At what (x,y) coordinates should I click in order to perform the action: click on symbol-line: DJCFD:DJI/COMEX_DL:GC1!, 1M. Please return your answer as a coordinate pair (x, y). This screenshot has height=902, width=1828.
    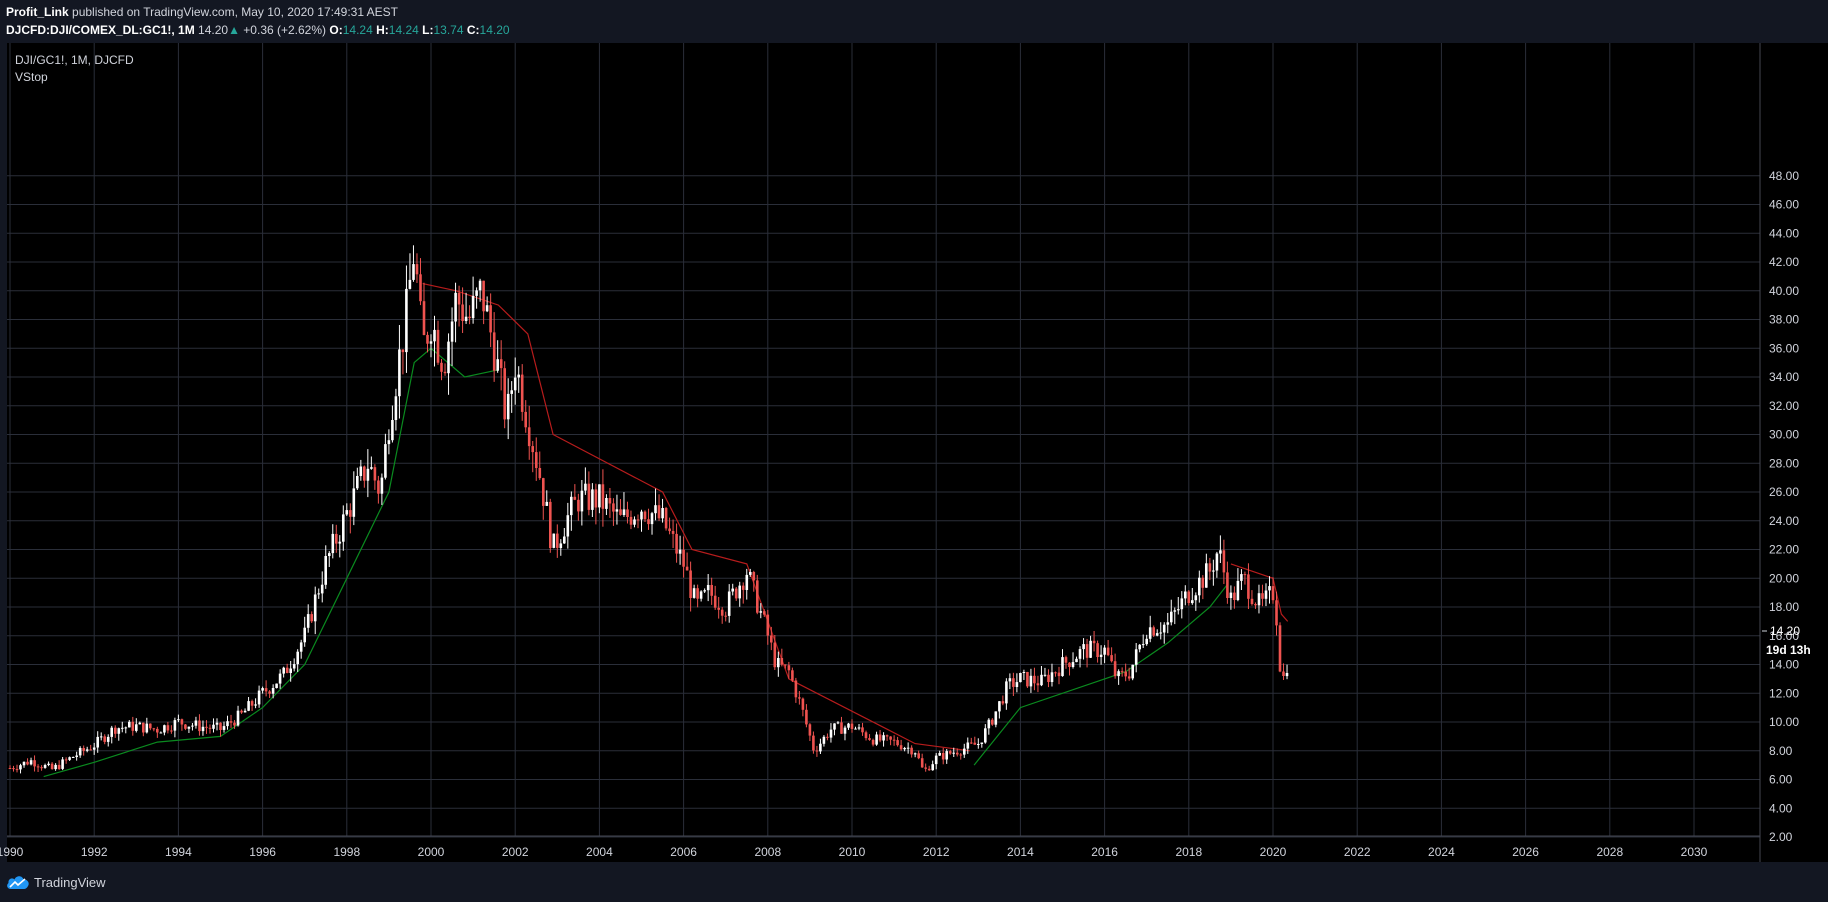
    Looking at the image, I should click on (100, 30).